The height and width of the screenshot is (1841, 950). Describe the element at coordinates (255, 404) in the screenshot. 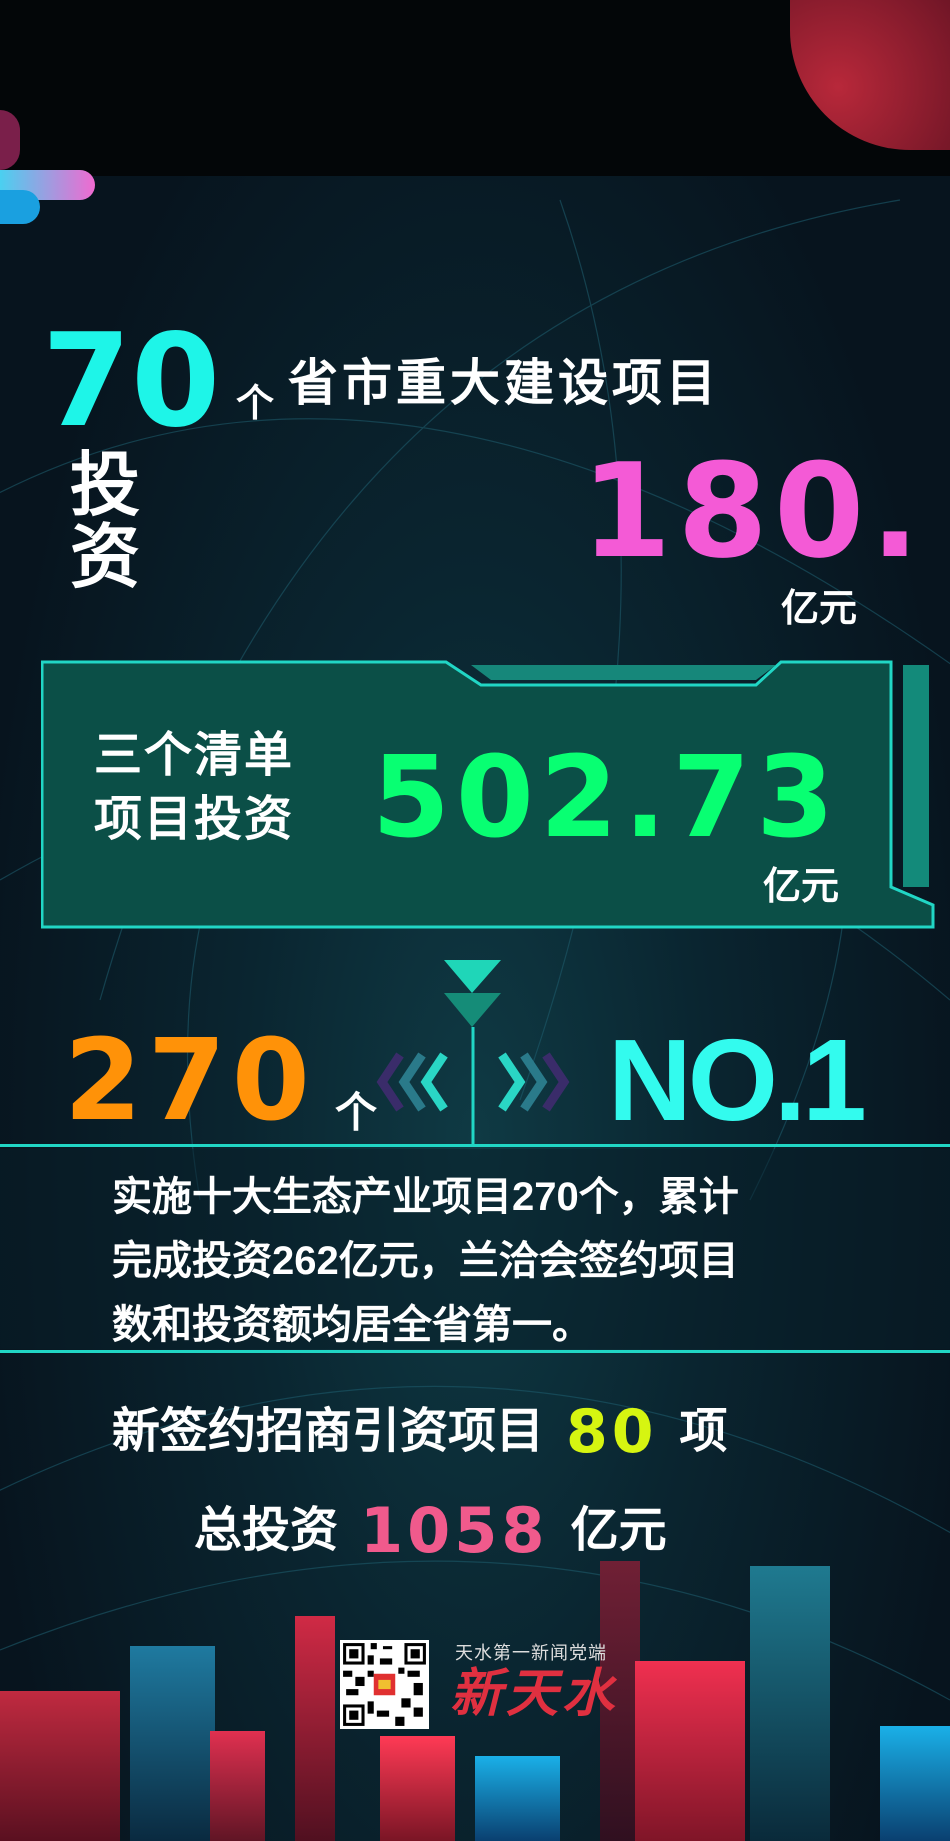

I see `project-count-unit: 个` at that location.